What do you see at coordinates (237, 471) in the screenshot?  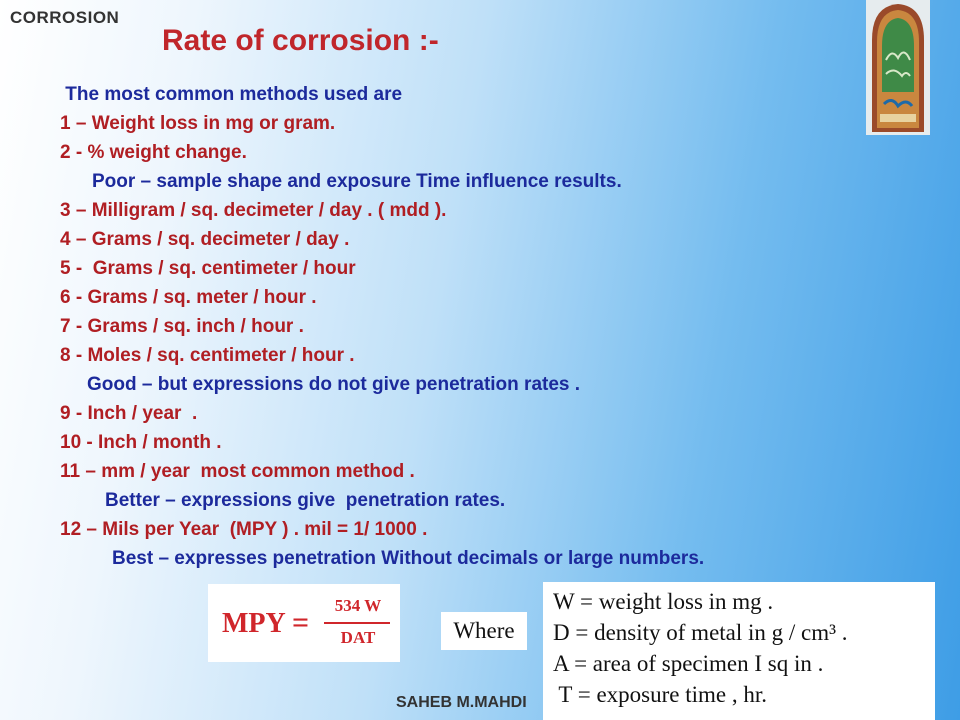 I see `list-item: 11 – mm / year most common method .` at bounding box center [237, 471].